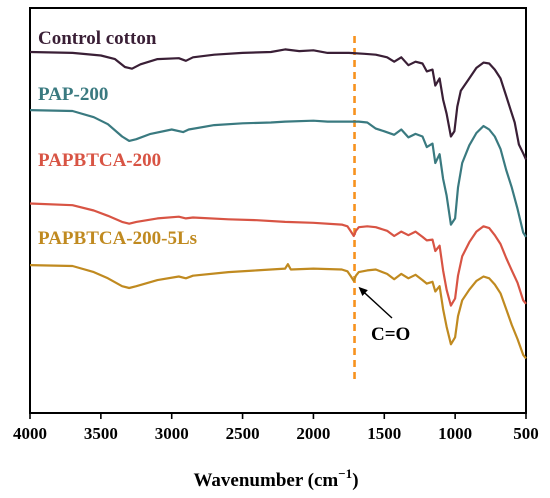 This screenshot has width=550, height=498. What do you see at coordinates (30, 433) in the screenshot?
I see `x-tick-label: 4000` at bounding box center [30, 433].